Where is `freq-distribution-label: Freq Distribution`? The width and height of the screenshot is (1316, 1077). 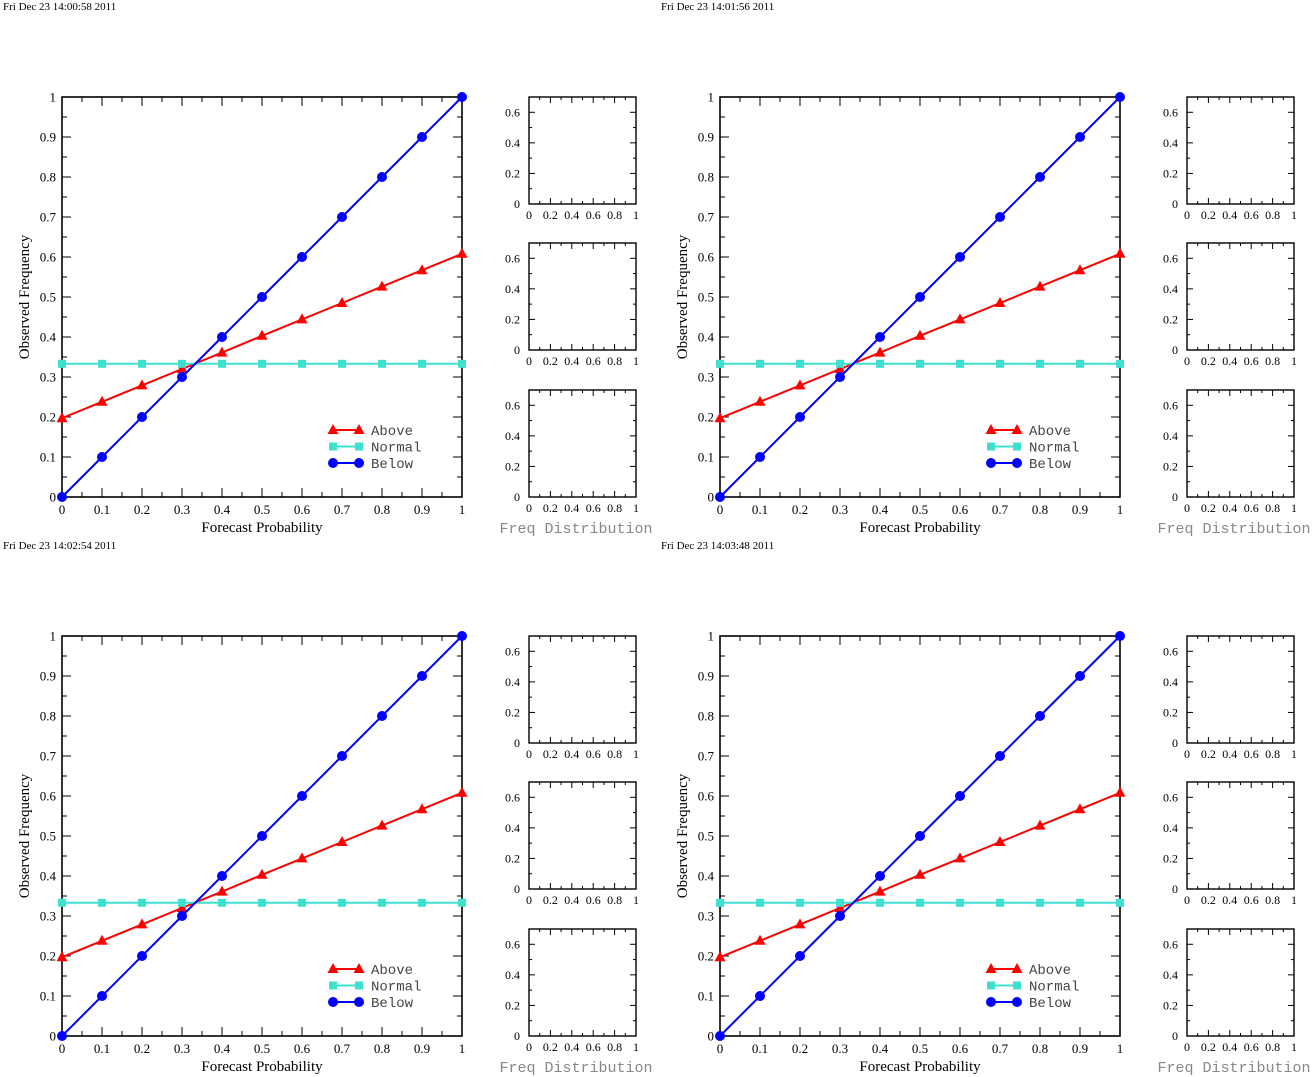 freq-distribution-label: Freq Distribution is located at coordinates (575, 529).